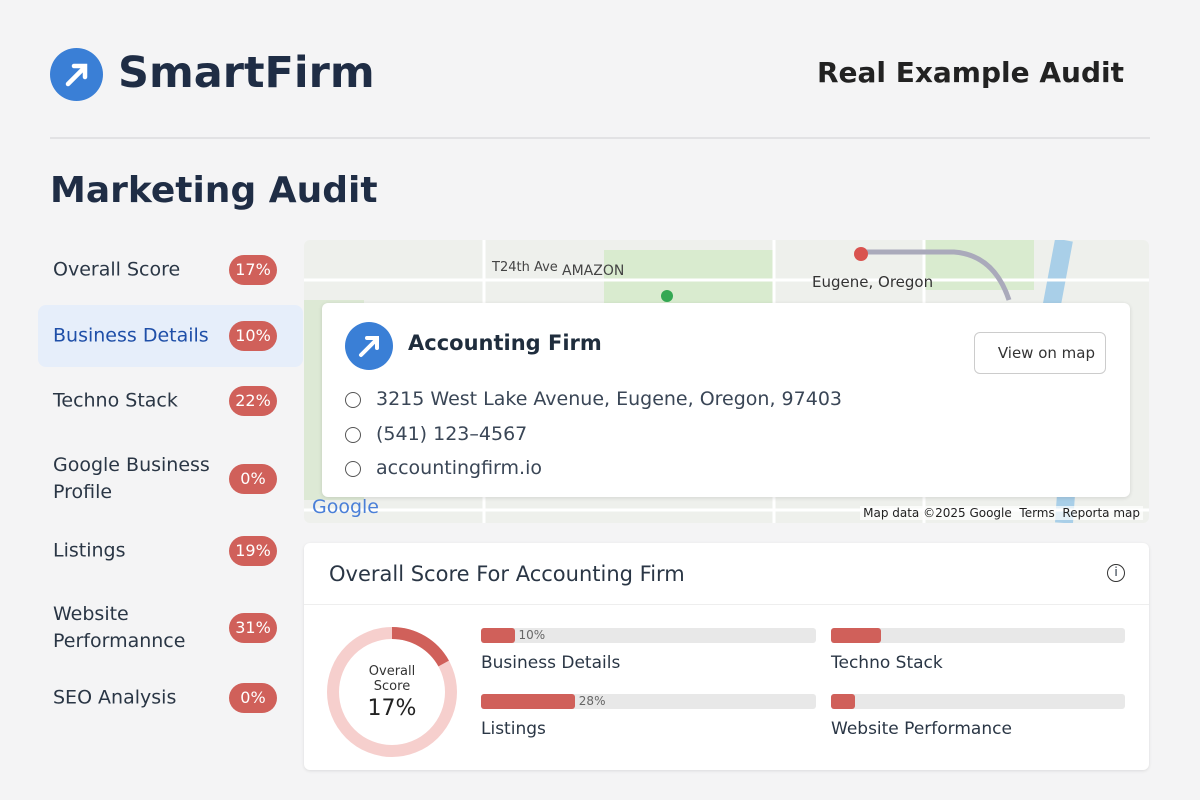 Image resolution: width=1200 pixels, height=800 pixels. Describe the element at coordinates (253, 336) in the screenshot. I see `score-badge: 10%` at that location.